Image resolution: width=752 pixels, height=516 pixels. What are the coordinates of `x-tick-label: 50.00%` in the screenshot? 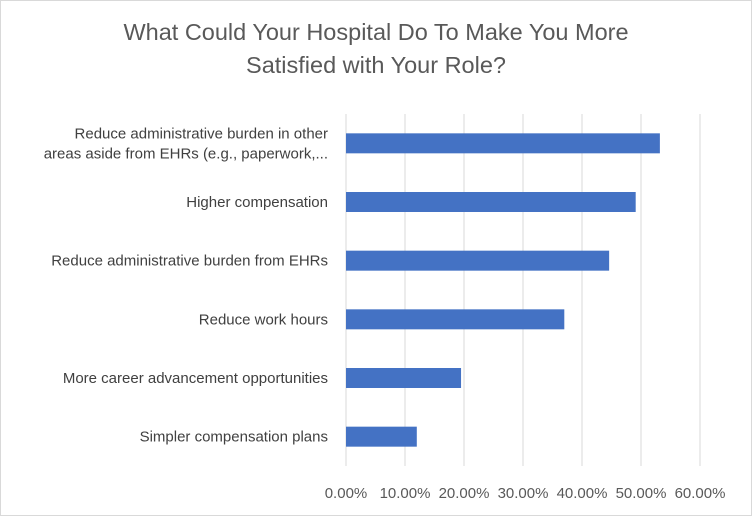 It's located at (641, 493).